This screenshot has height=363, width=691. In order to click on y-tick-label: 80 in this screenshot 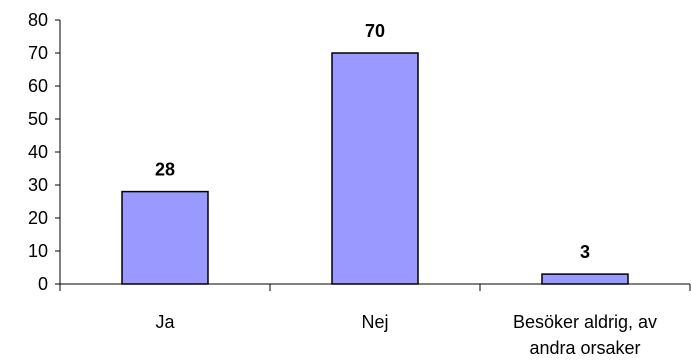, I will do `click(38, 20)`.